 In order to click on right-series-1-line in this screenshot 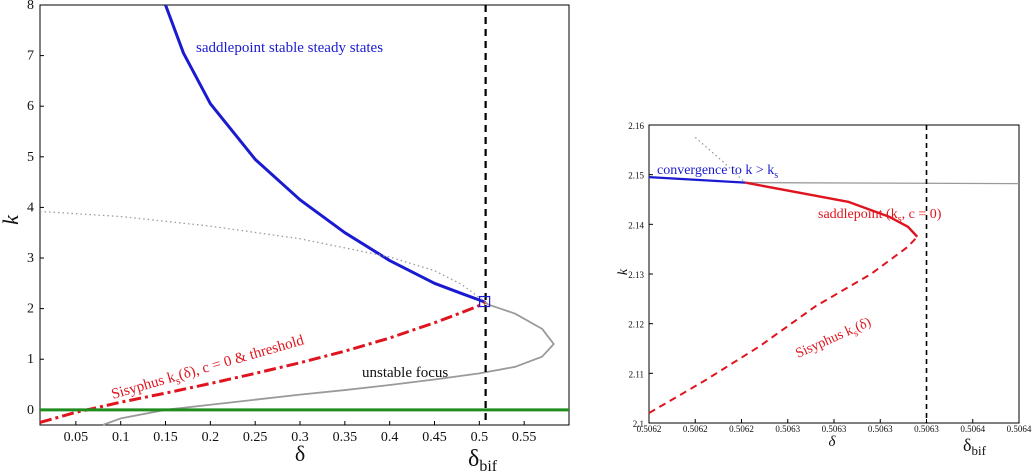, I will do `click(882, 183)`.